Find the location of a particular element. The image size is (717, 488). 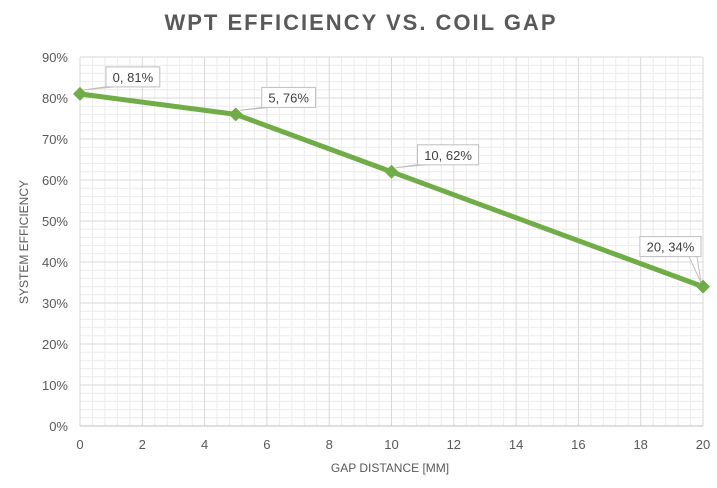

data-label: 10, 62% is located at coordinates (437, 156).